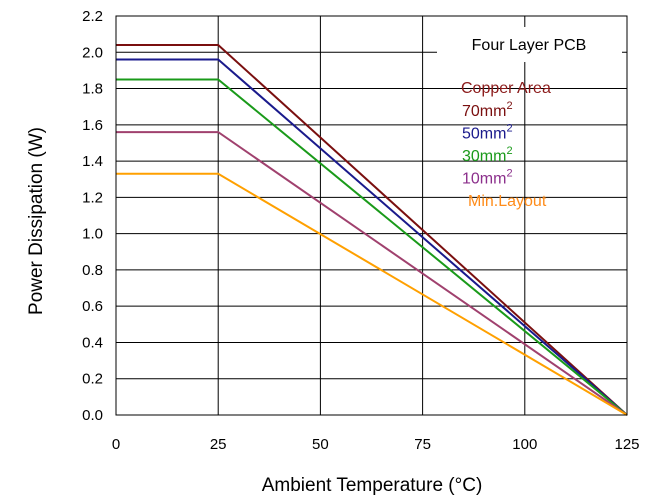 This screenshot has height=497, width=663. Describe the element at coordinates (92, 270) in the screenshot. I see `y-tick-label: 0.8` at that location.